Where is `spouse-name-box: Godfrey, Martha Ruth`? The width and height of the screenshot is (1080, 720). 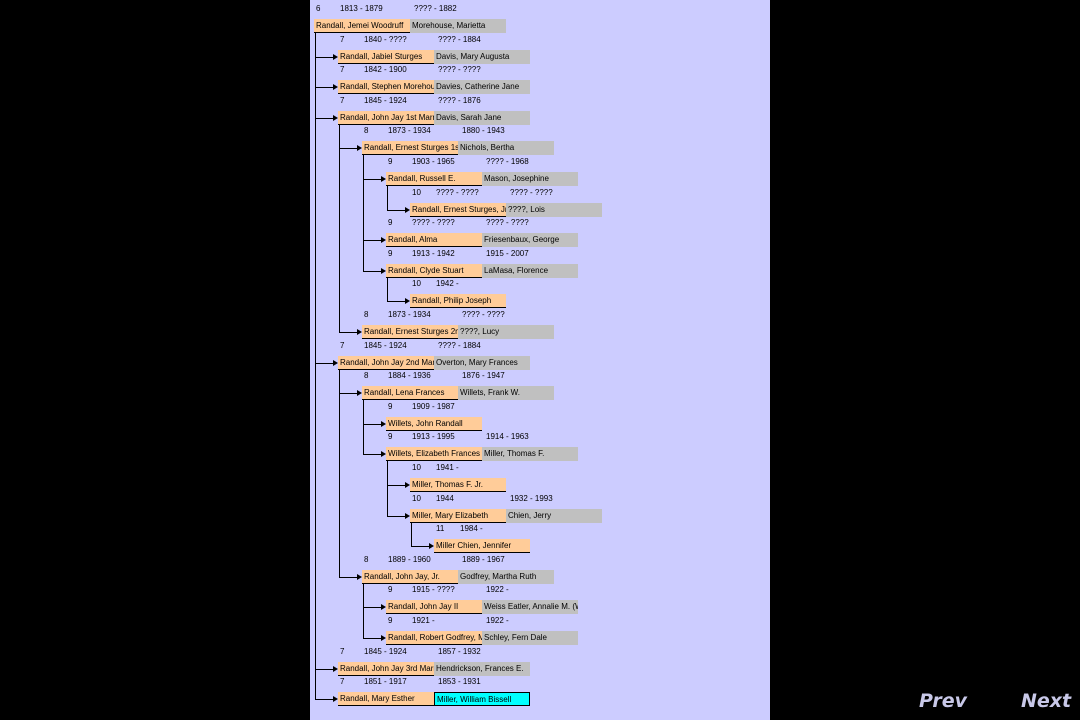
spouse-name-box: Godfrey, Martha Ruth is located at coordinates (506, 577).